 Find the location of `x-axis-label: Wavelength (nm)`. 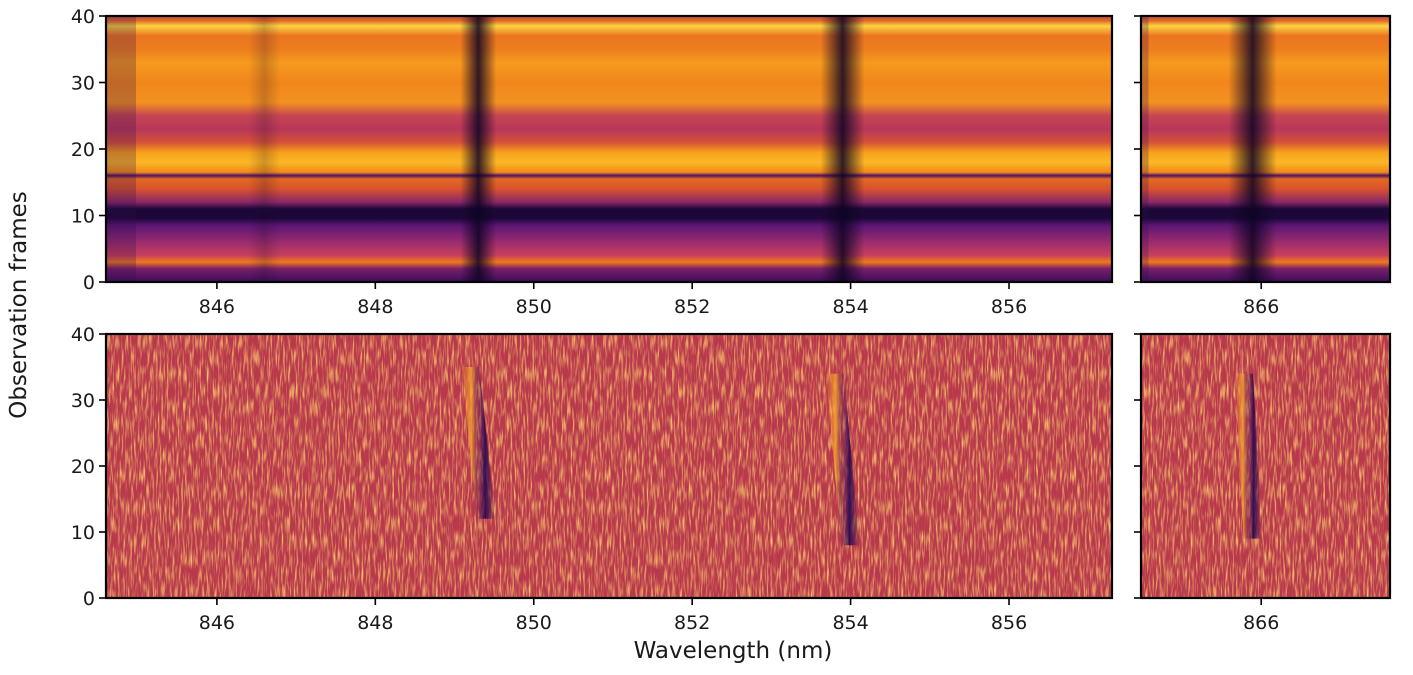

x-axis-label: Wavelength (nm) is located at coordinates (733, 651).